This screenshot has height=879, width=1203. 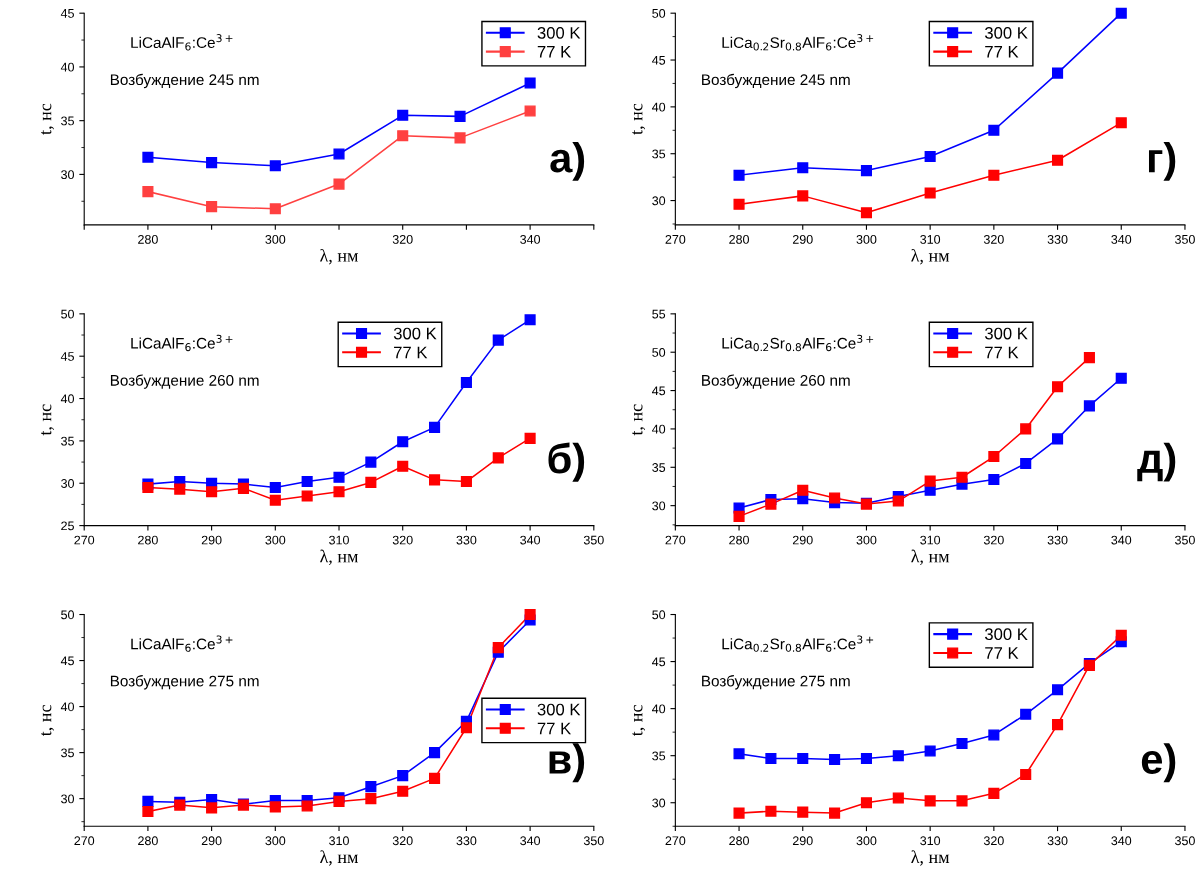 What do you see at coordinates (776, 682) in the screenshot?
I see `annotation: Возбуждение 275 nm` at bounding box center [776, 682].